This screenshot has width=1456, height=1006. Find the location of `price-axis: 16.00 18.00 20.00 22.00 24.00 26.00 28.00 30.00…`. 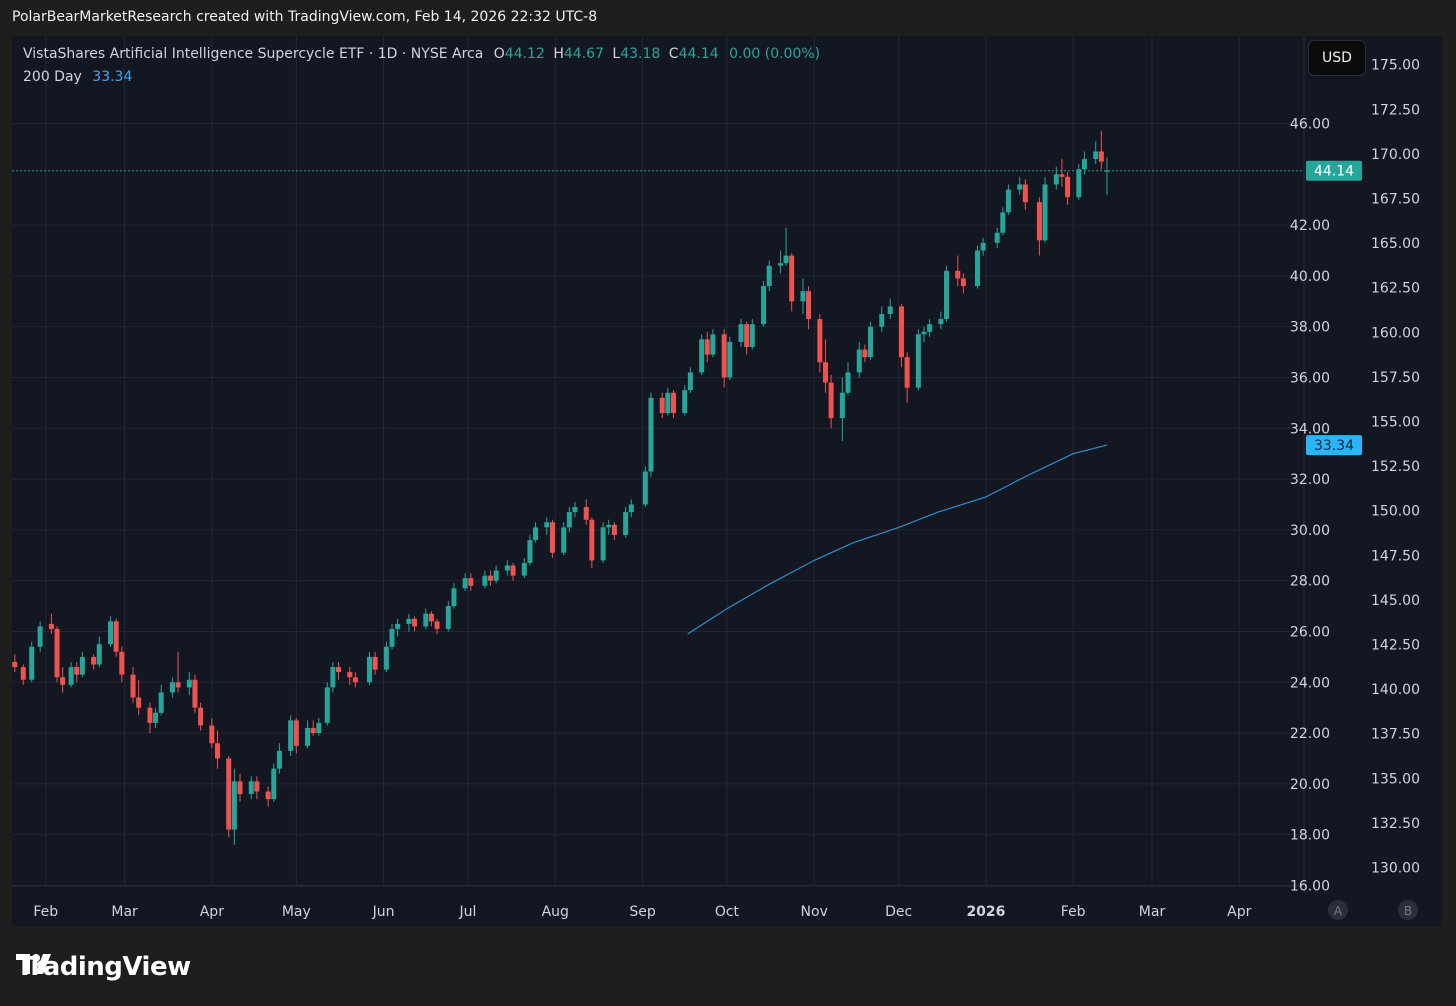

price-axis: 16.00 18.00 20.00 22.00 24.00 26.00 28.00 30.00… is located at coordinates (1355, 476).